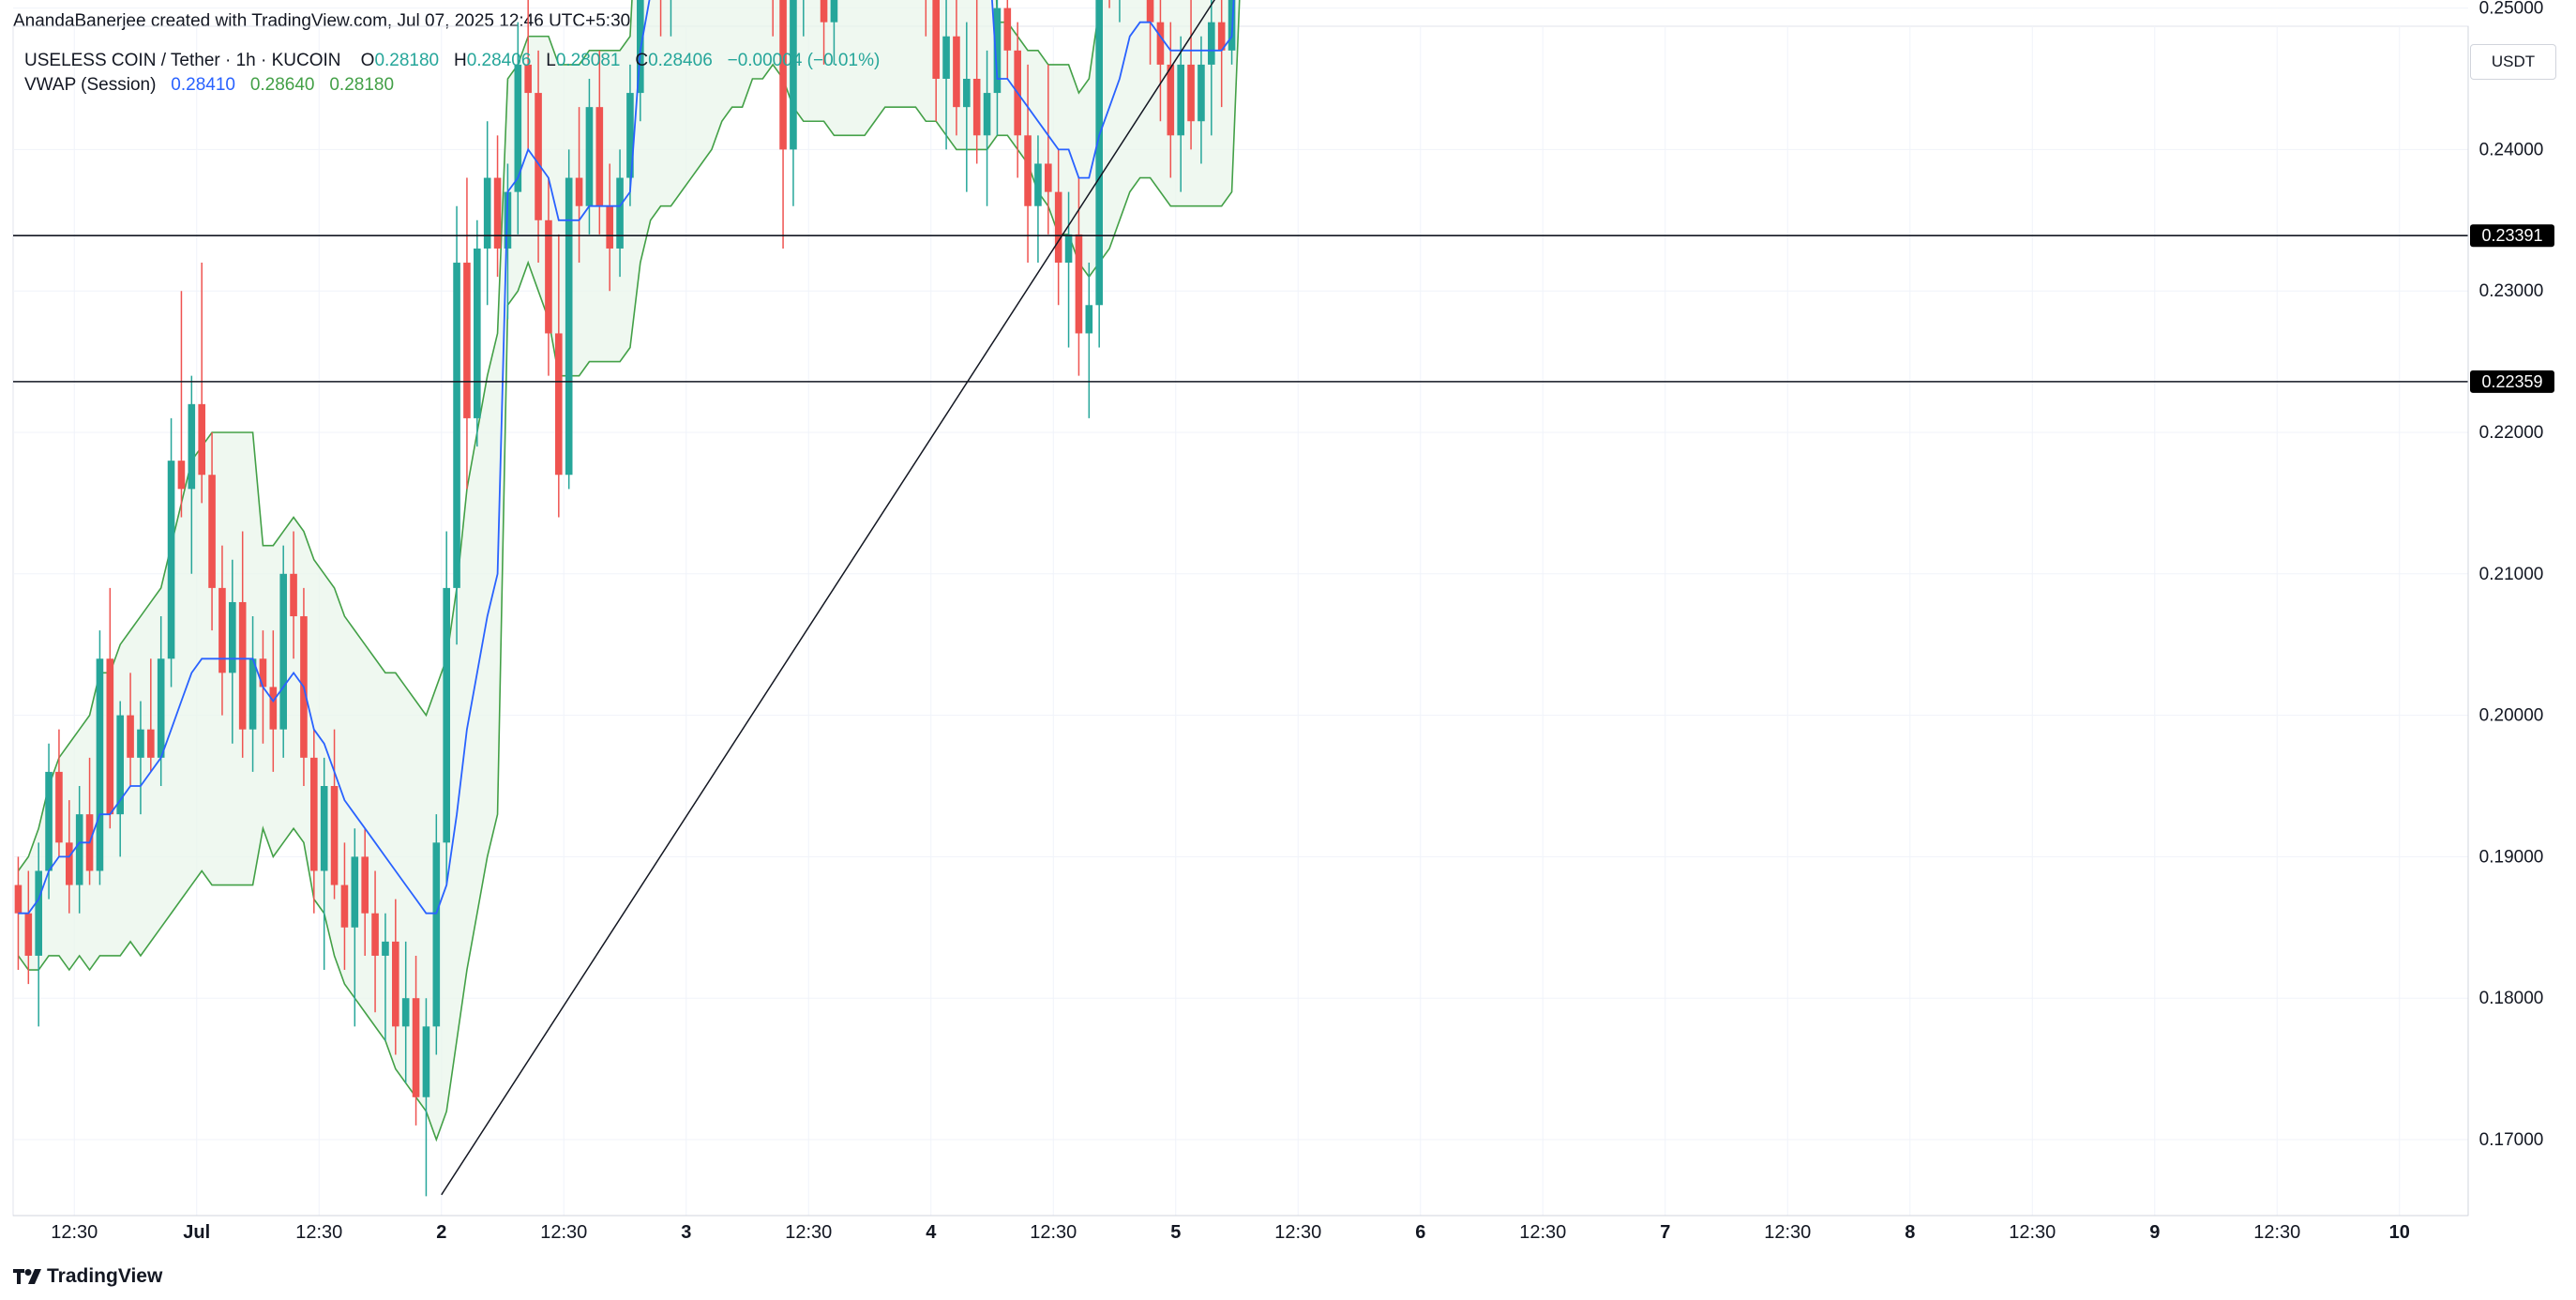 The height and width of the screenshot is (1300, 2576). Describe the element at coordinates (2513, 62) in the screenshot. I see `currency-selector: USDT` at that location.